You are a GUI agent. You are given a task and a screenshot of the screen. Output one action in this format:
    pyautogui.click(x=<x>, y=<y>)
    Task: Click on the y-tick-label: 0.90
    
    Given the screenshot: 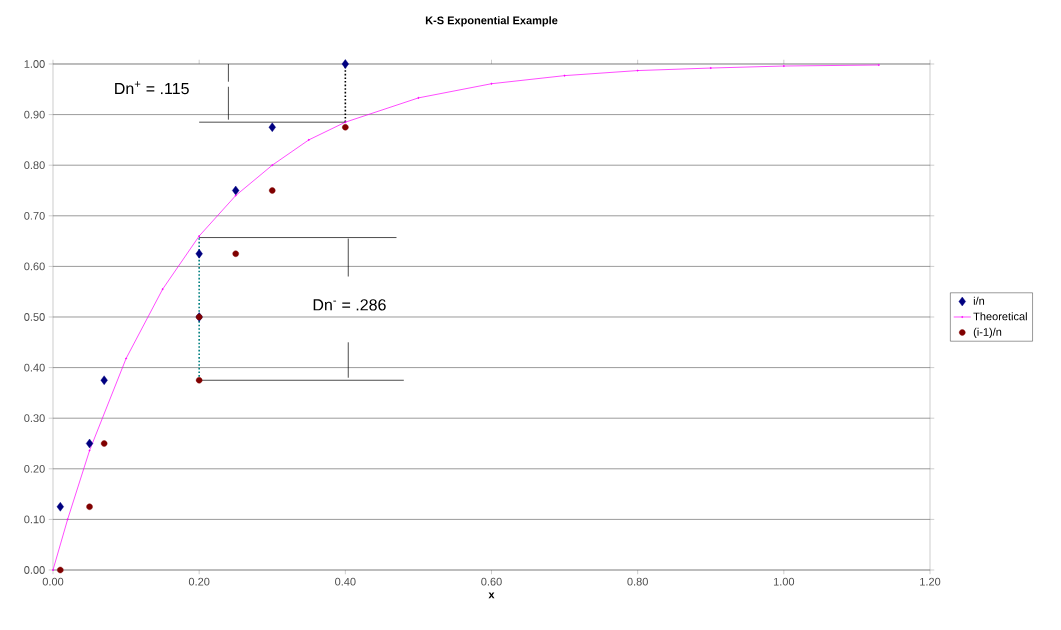 What is the action you would take?
    pyautogui.click(x=34, y=114)
    